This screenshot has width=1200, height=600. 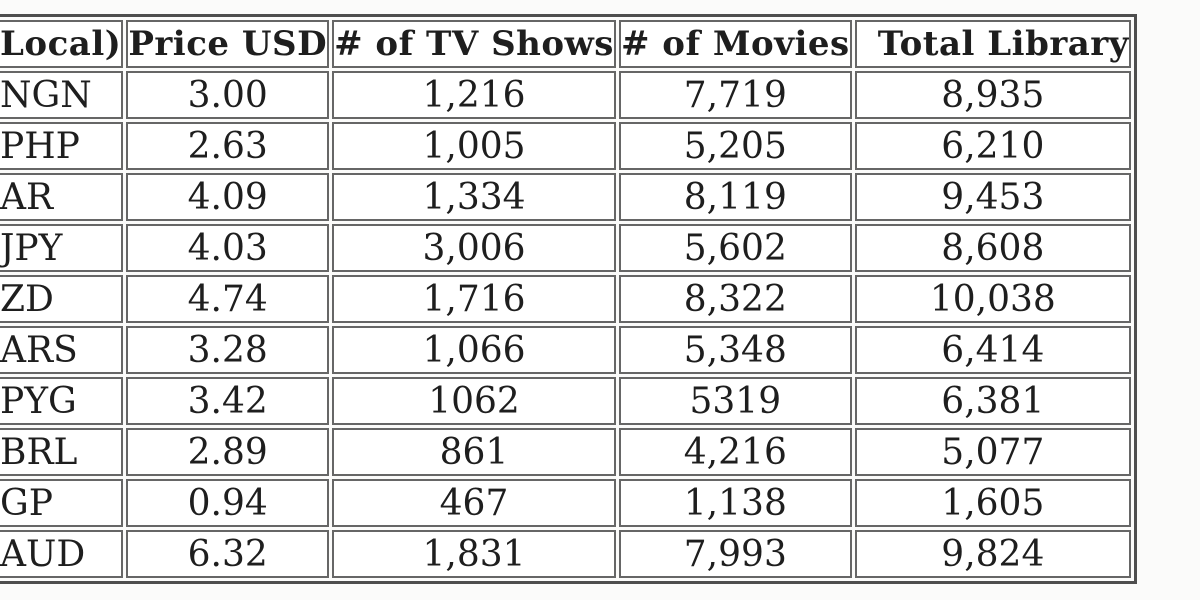 I want to click on cell-currency: JPY, so click(x=62, y=248).